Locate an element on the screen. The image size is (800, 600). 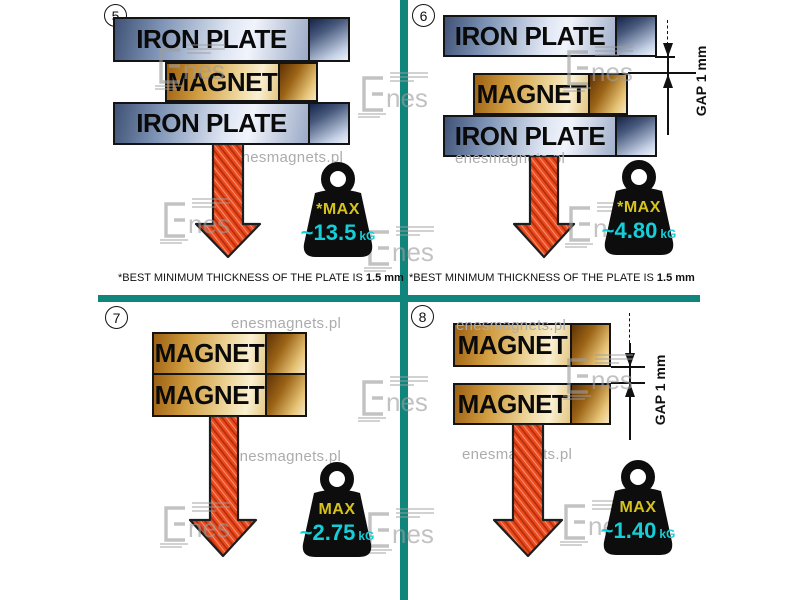
panel6-number: 6 is located at coordinates (423, 15).